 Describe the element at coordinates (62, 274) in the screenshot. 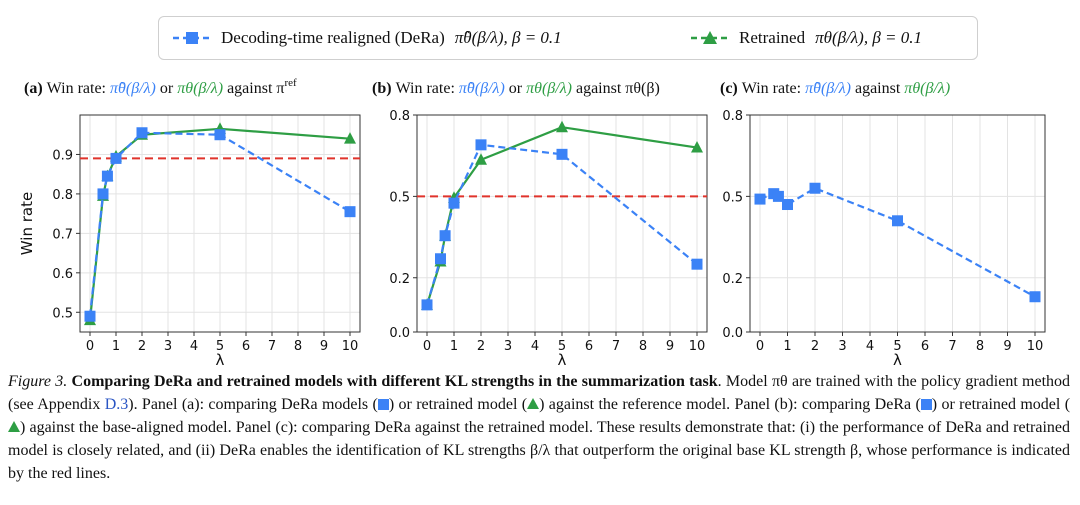

I see `y-tick-label: 0.6` at that location.